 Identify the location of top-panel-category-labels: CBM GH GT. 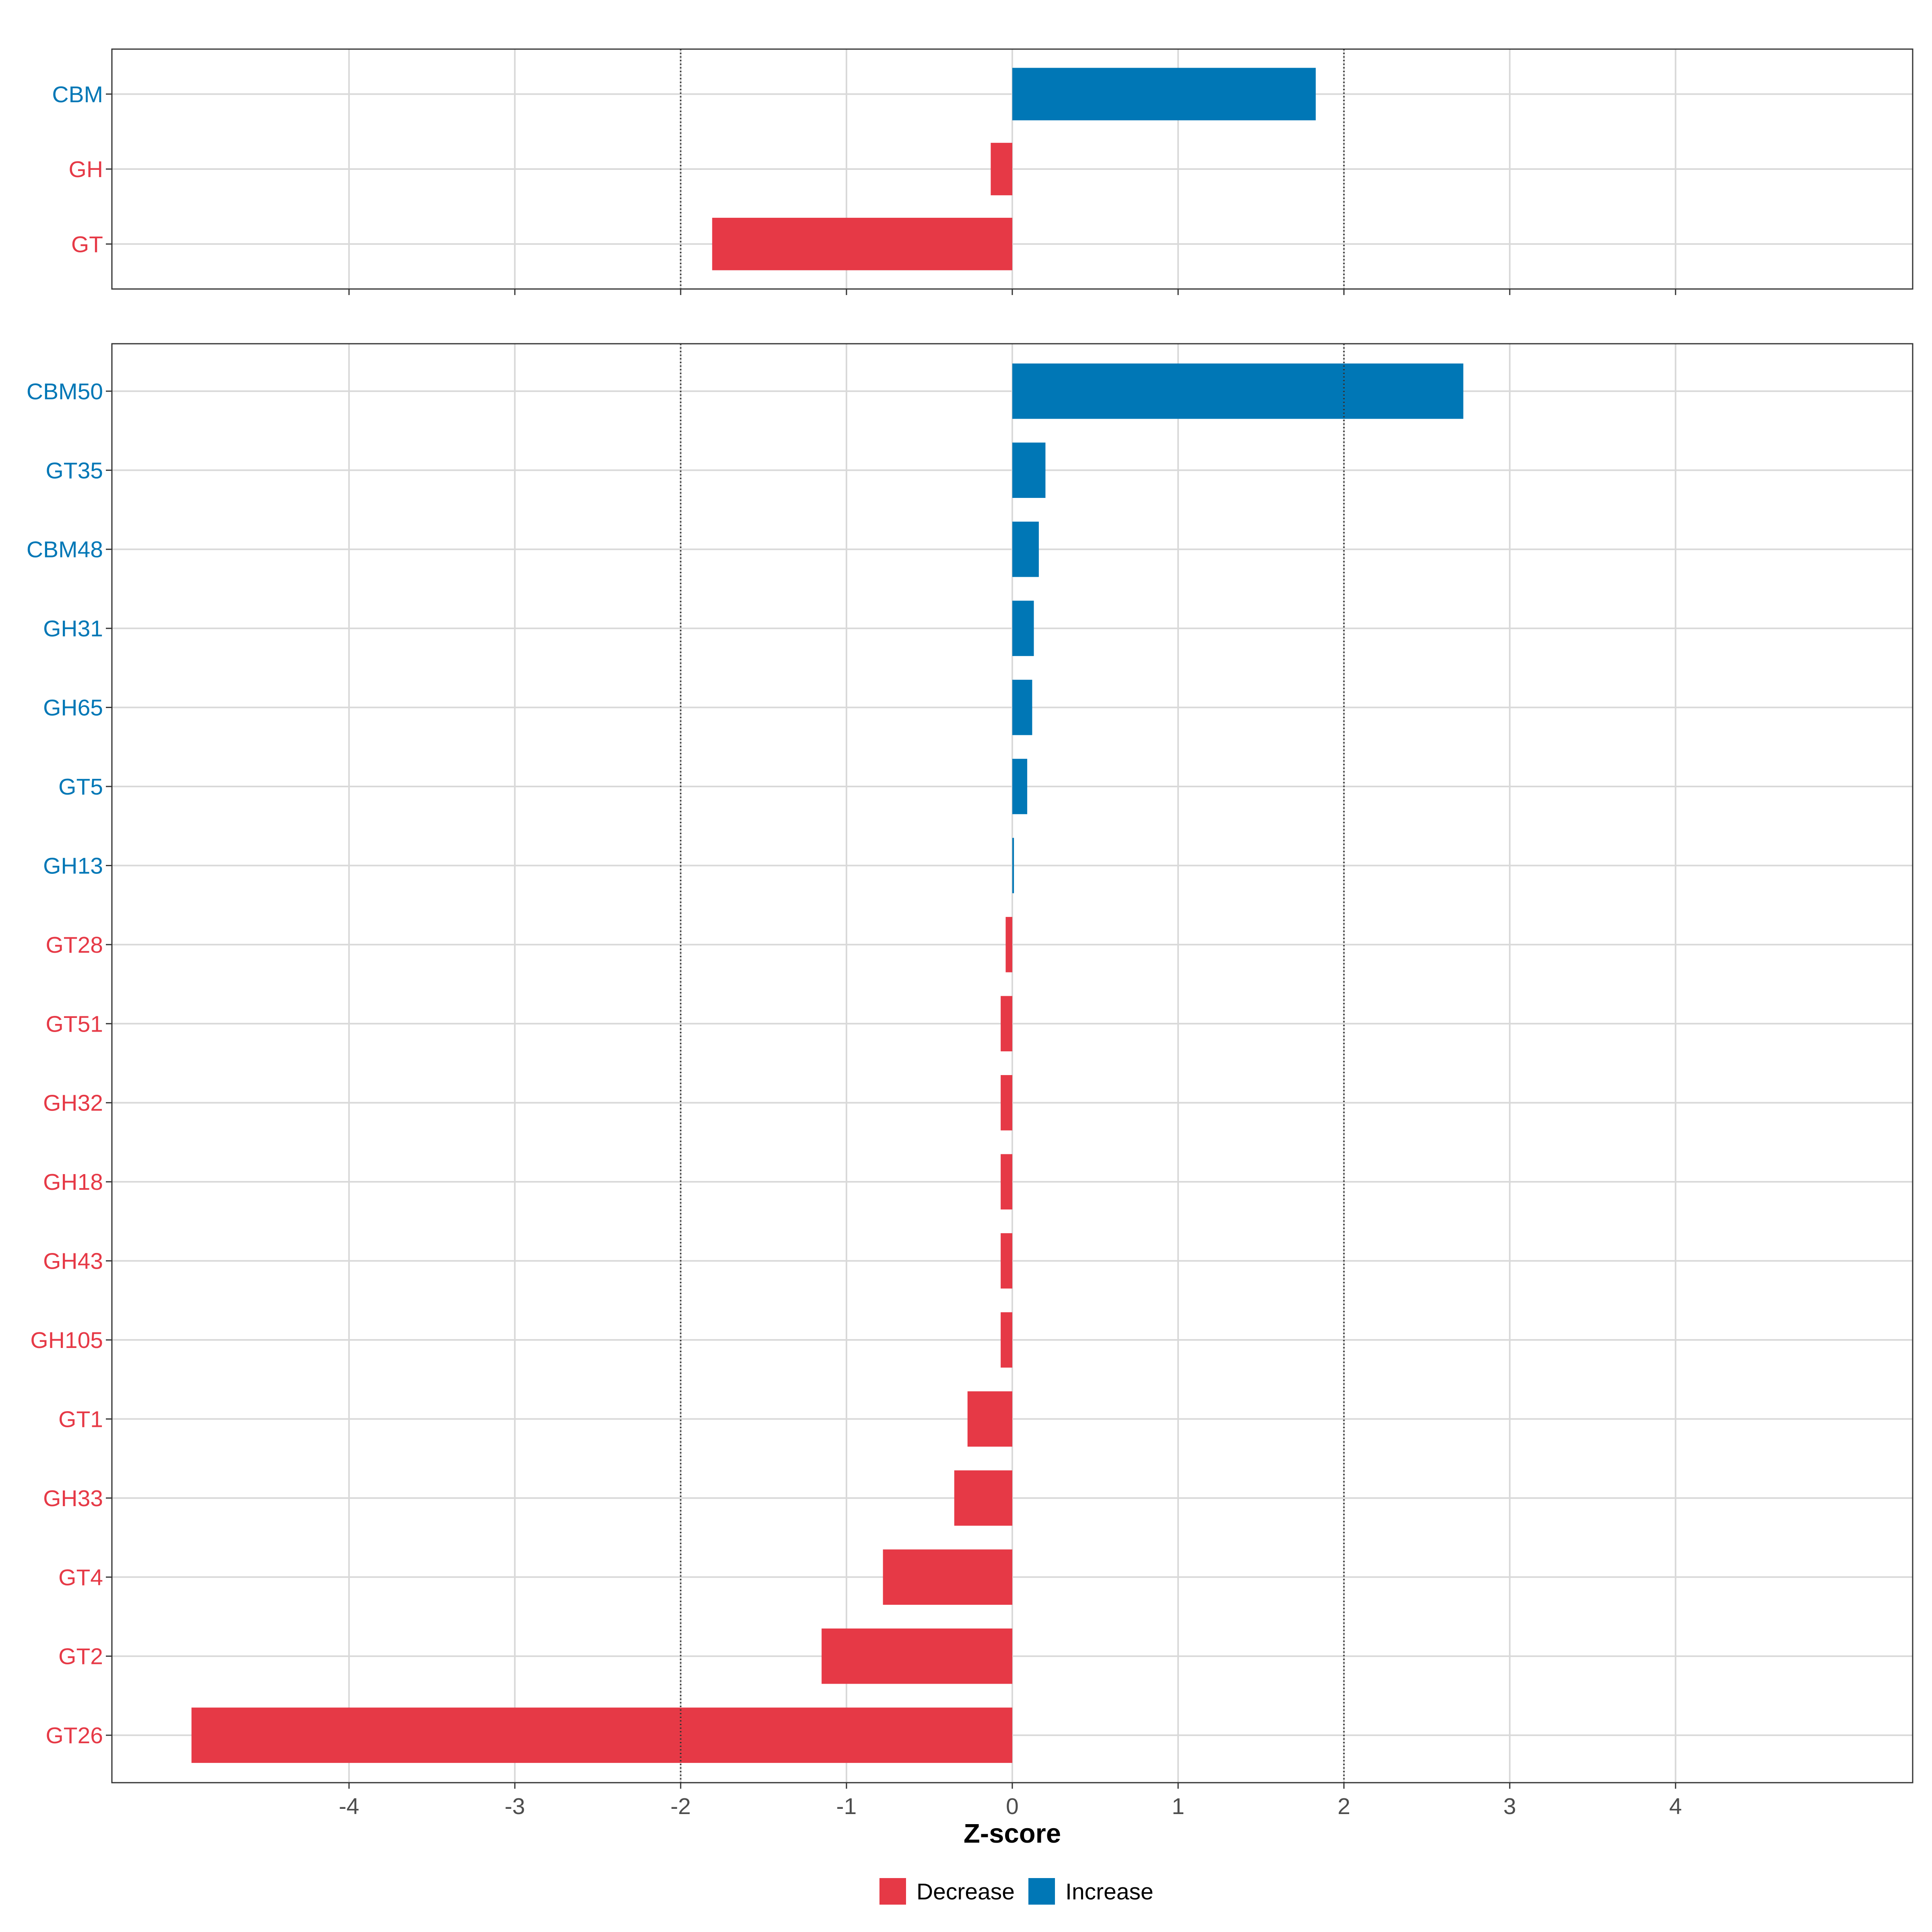
(82, 169).